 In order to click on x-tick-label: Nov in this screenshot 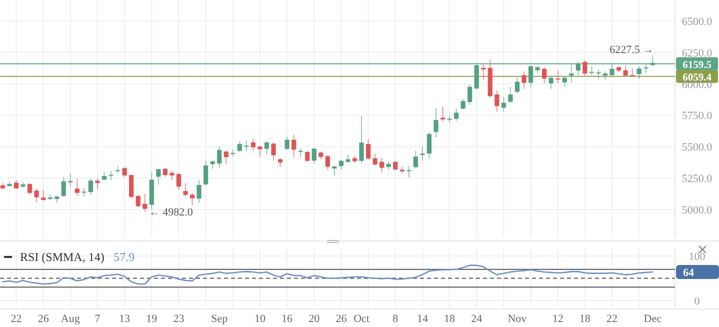, I will do `click(518, 319)`.